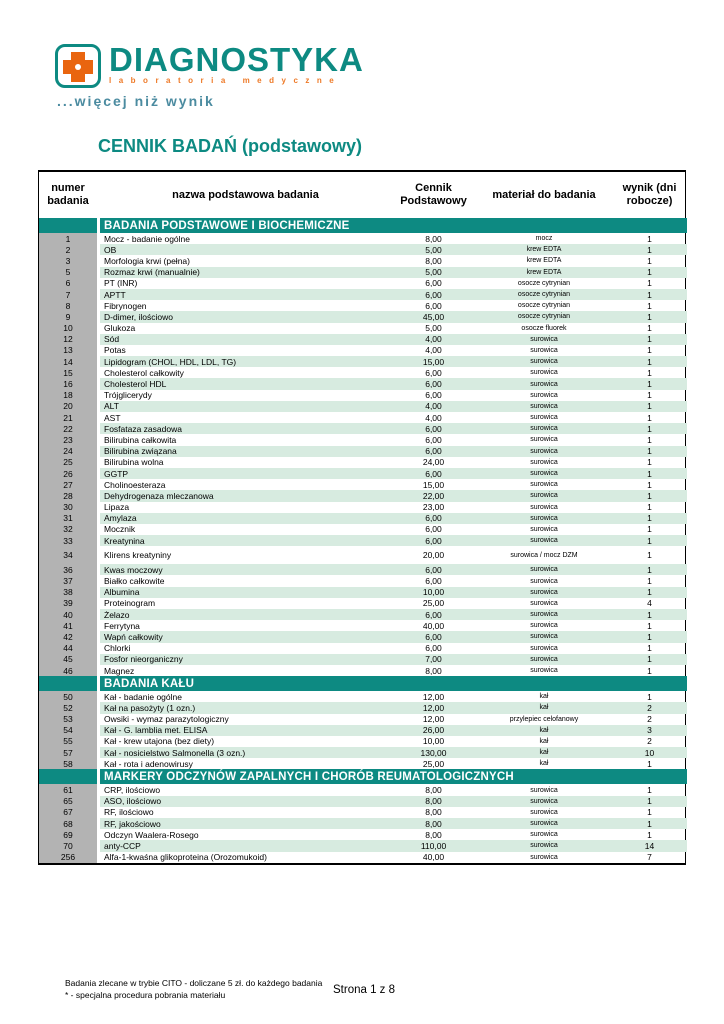 The image size is (724, 1024). What do you see at coordinates (68, 395) in the screenshot?
I see `row-number: 18` at bounding box center [68, 395].